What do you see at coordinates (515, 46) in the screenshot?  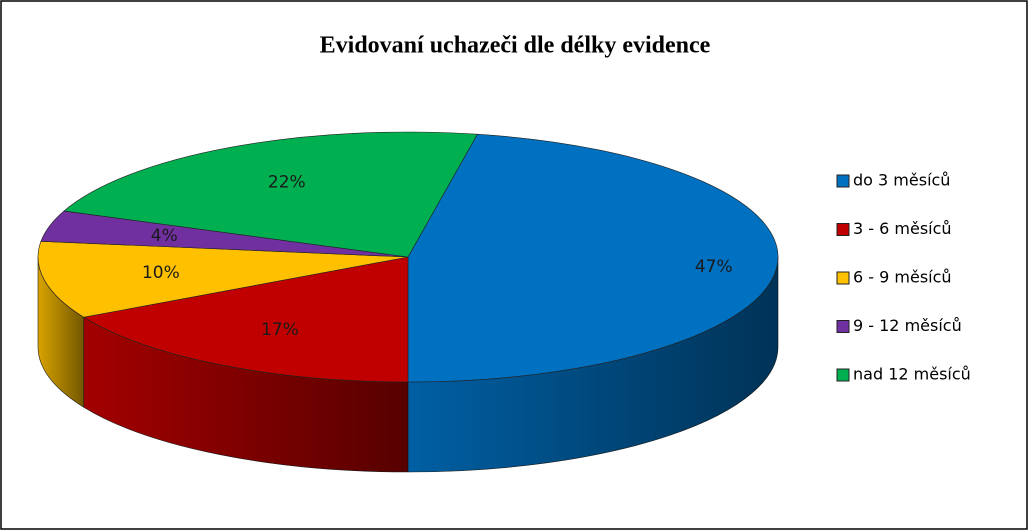 I see `chart-title: Evidovaní uchazeči dle délky evidence` at bounding box center [515, 46].